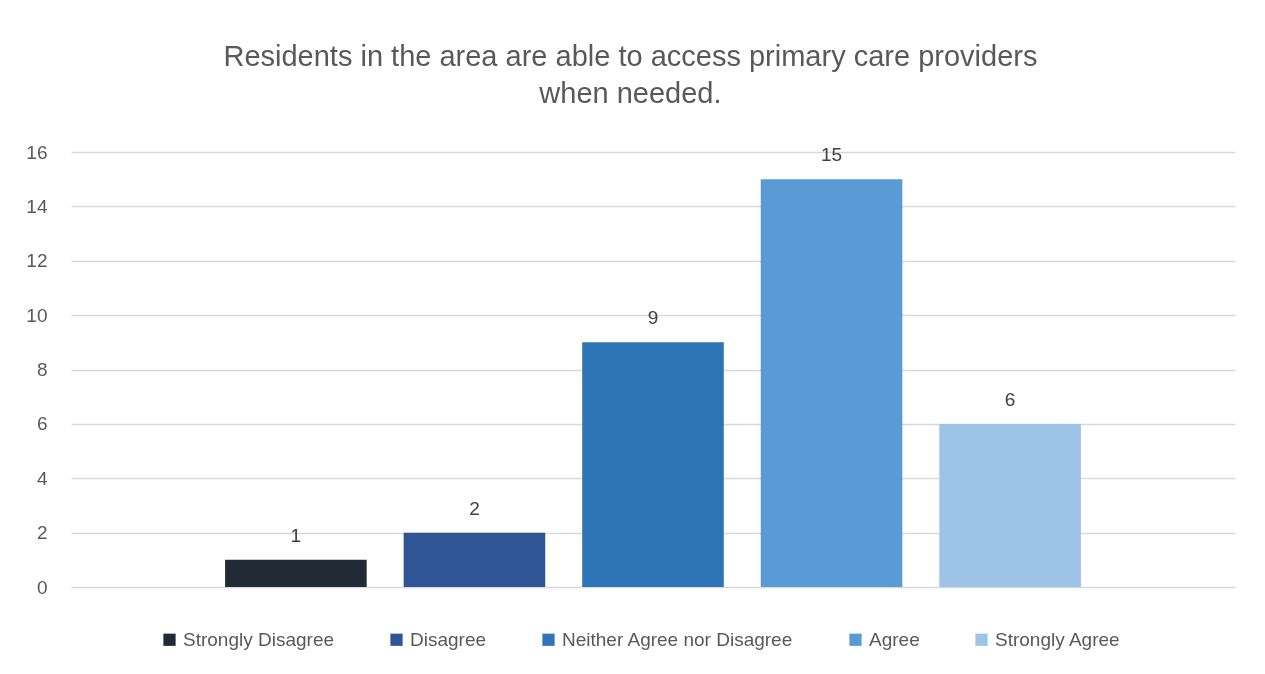 This screenshot has width=1265, height=674. Describe the element at coordinates (831, 155) in the screenshot. I see `data-label: 15` at that location.